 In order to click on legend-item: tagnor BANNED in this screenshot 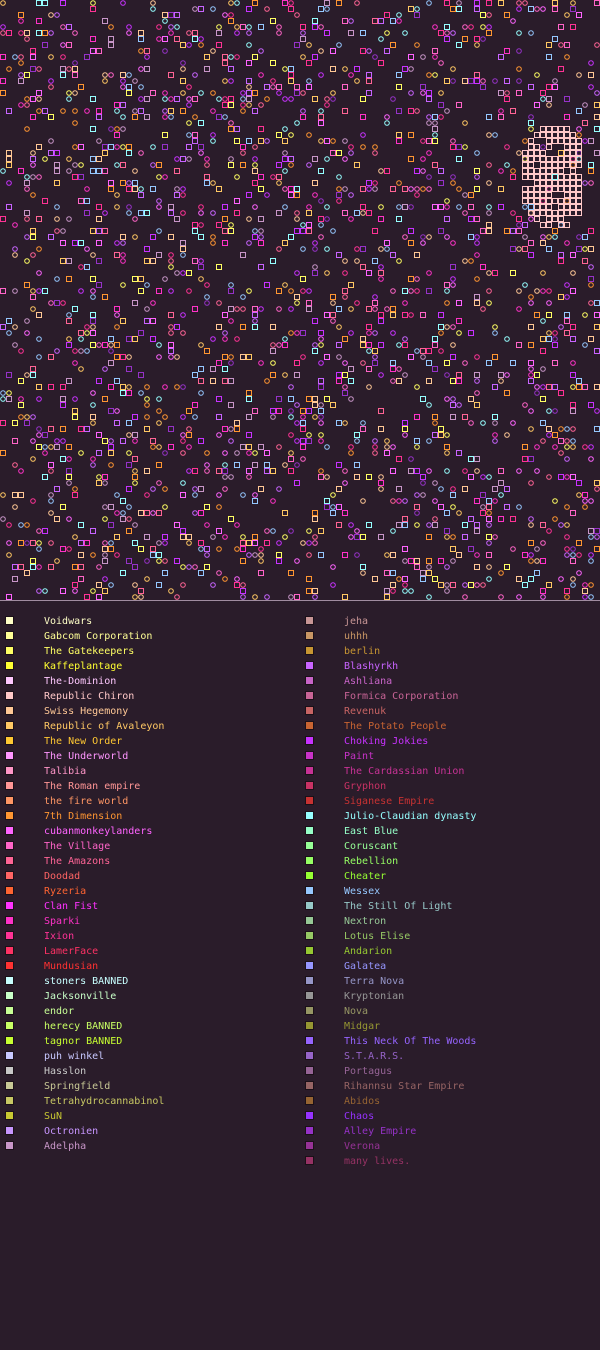, I will do `click(150, 1041)`.